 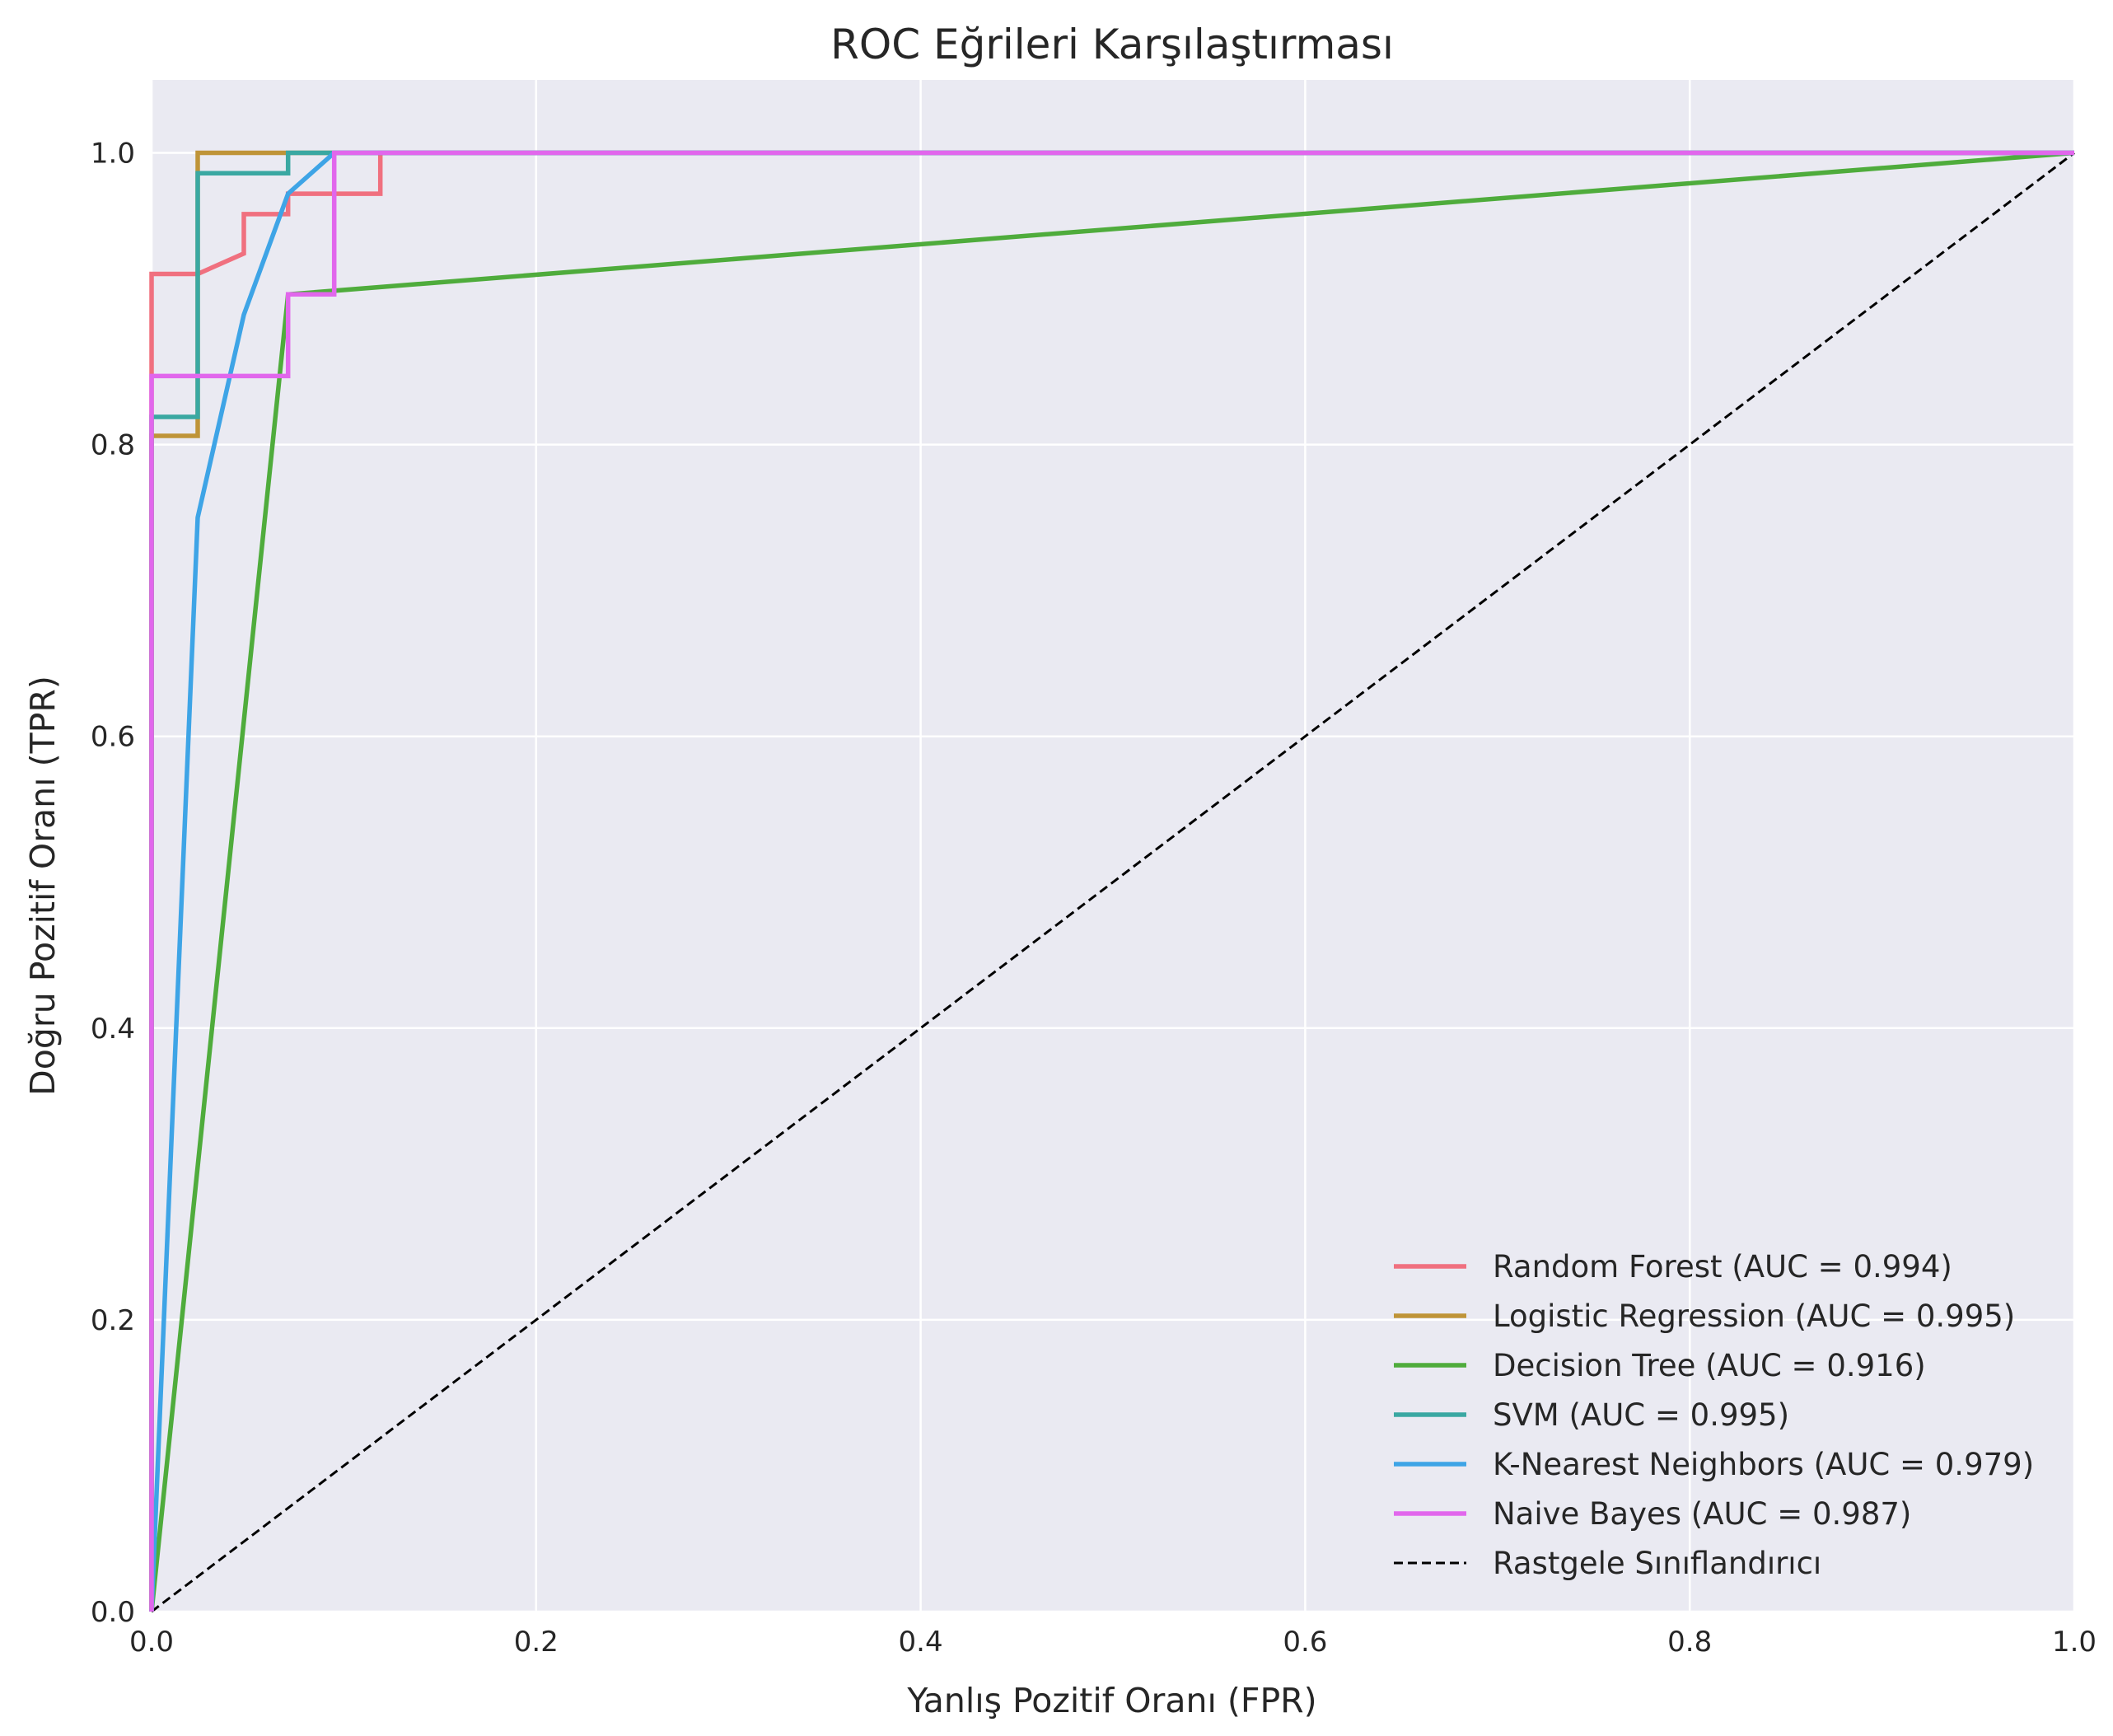 What do you see at coordinates (1305, 1642) in the screenshot?
I see `x-tick-label: 0.6` at bounding box center [1305, 1642].